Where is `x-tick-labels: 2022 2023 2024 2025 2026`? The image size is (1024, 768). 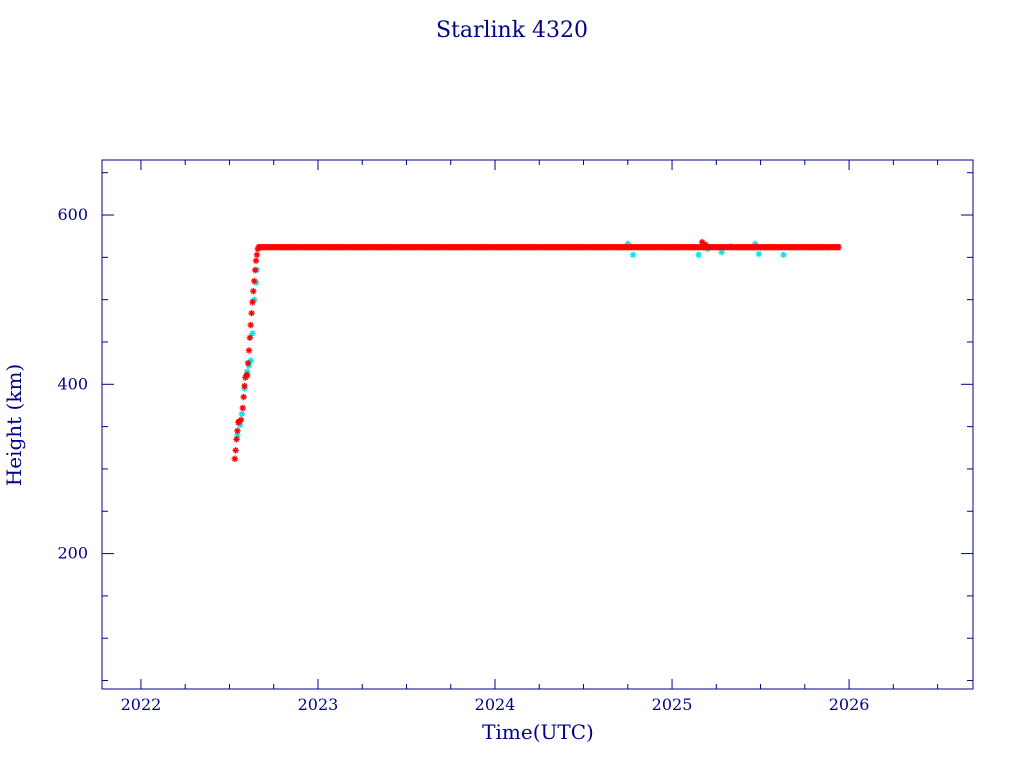 x-tick-labels: 2022 2023 2024 2025 2026 is located at coordinates (495, 704).